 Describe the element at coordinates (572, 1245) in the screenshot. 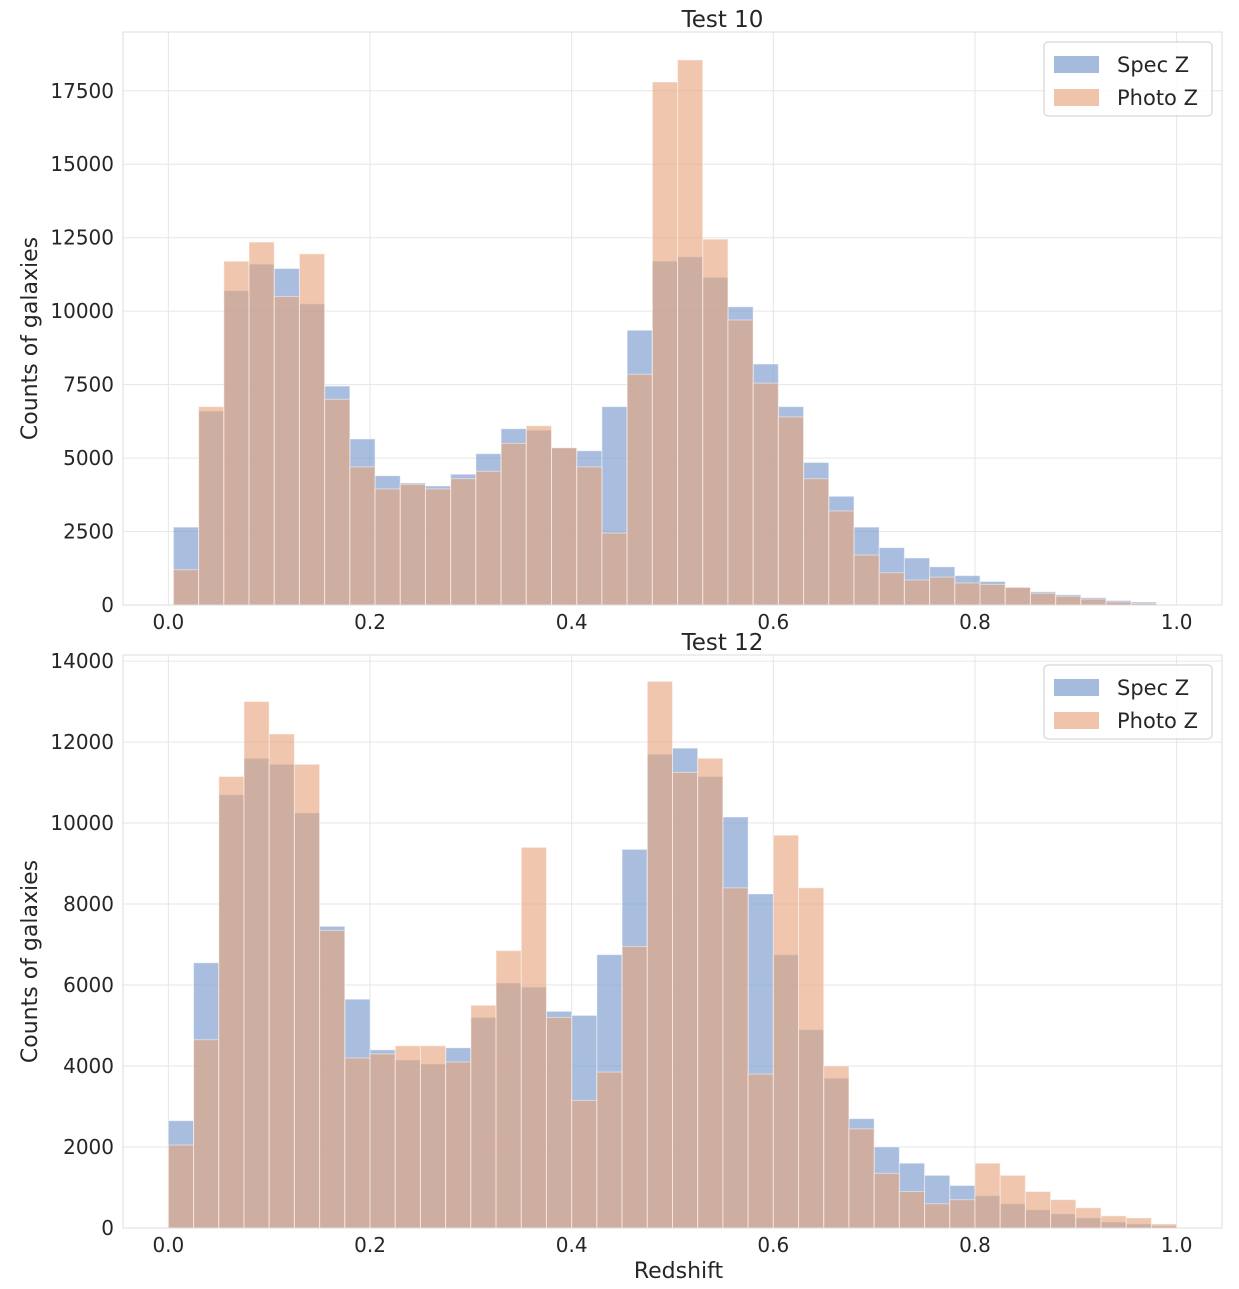

I see `x-tick-label-0-4: 0.4` at that location.